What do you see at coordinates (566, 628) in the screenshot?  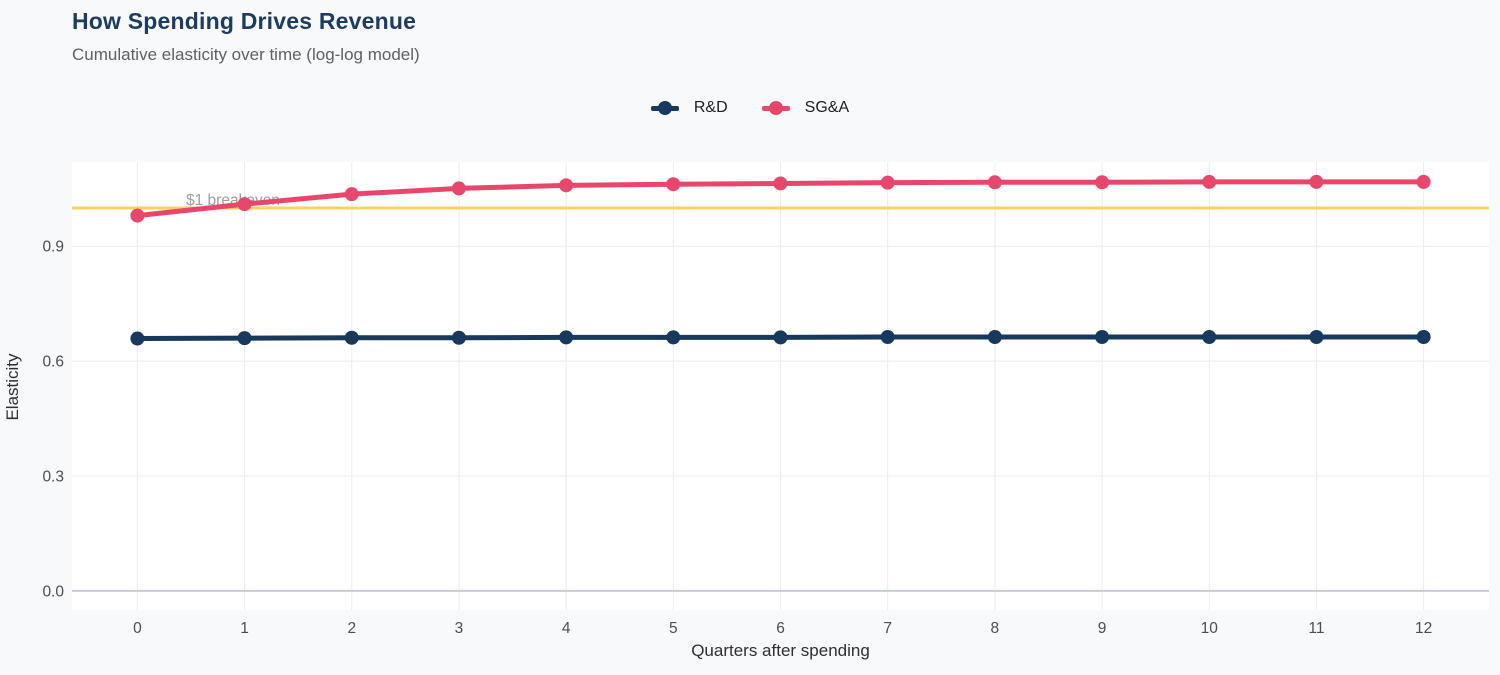 I see `x-tick-label: 4` at bounding box center [566, 628].